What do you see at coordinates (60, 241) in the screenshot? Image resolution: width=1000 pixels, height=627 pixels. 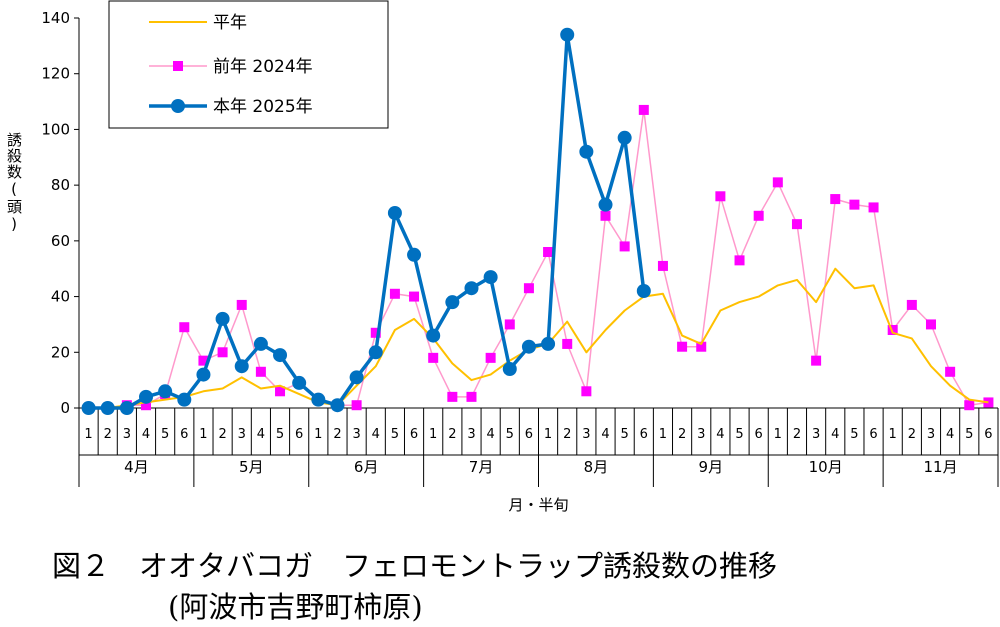 I see `y-tick-label: 60` at bounding box center [60, 241].